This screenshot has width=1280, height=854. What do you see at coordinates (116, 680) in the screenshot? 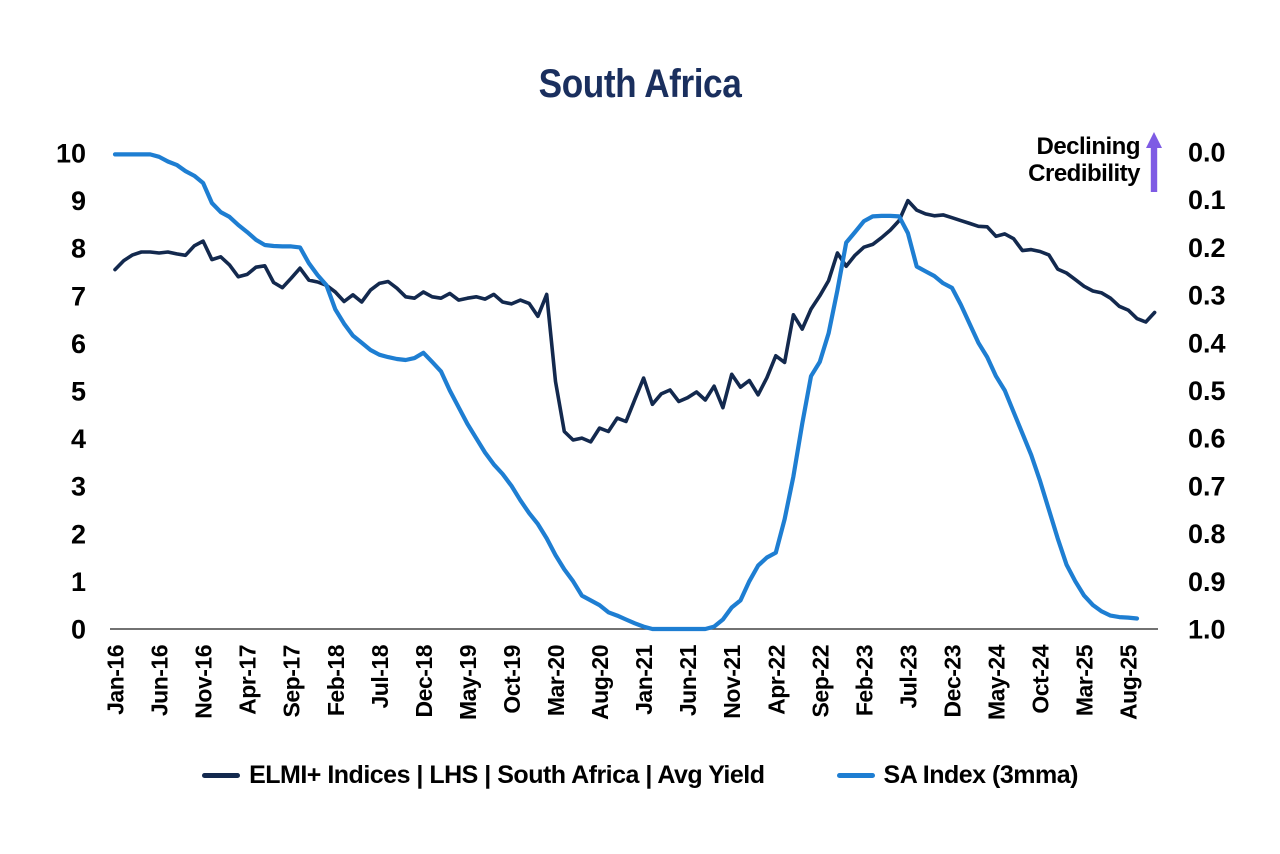
I see `x-axis-tick-label: Jan-16` at bounding box center [116, 680].